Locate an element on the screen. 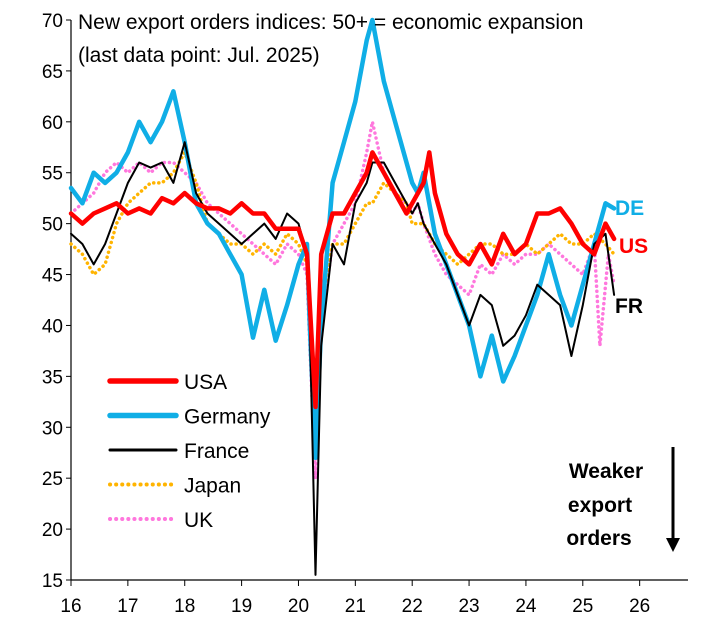 This screenshot has width=701, height=635. y-tick-label: 50 is located at coordinates (52, 225).